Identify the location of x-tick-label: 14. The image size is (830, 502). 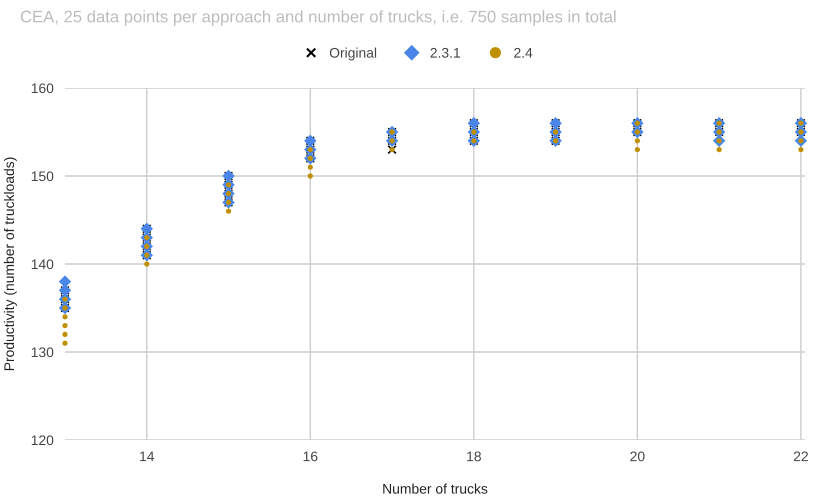
(147, 457).